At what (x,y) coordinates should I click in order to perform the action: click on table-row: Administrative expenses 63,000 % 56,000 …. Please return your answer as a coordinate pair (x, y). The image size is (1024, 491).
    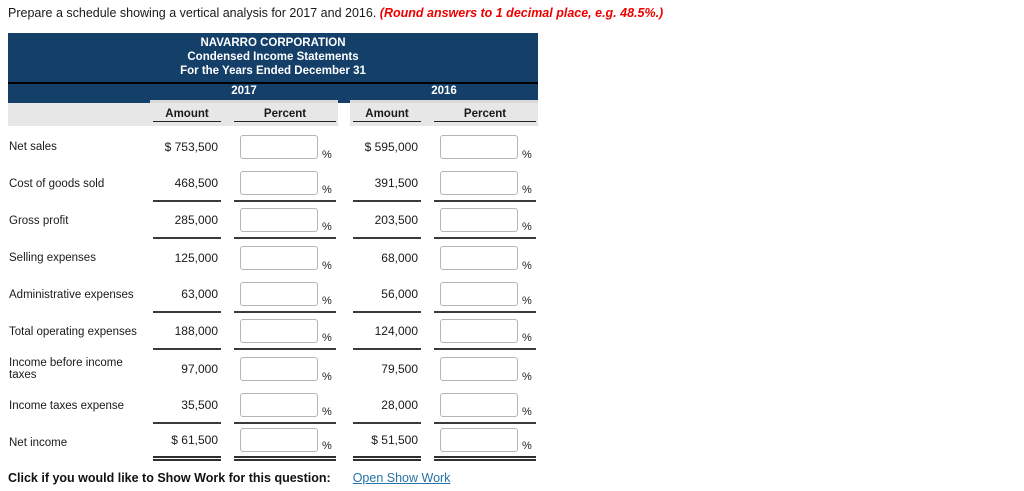
    Looking at the image, I should click on (273, 294).